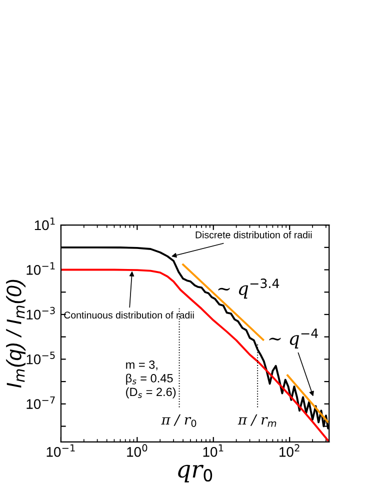  What do you see at coordinates (137, 450) in the screenshot?
I see `x-tick-label: 10$^{0}$` at bounding box center [137, 450].